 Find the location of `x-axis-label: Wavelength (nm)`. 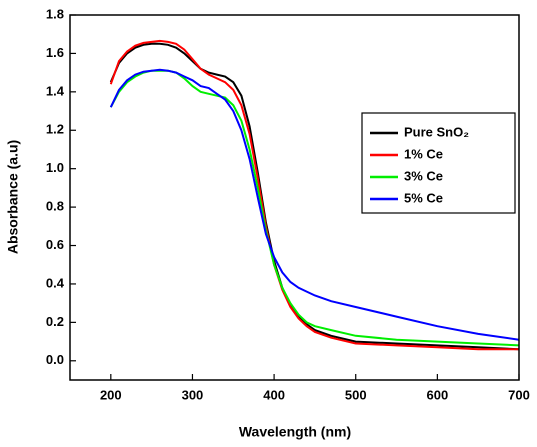

x-axis-label: Wavelength (nm) is located at coordinates (295, 432).